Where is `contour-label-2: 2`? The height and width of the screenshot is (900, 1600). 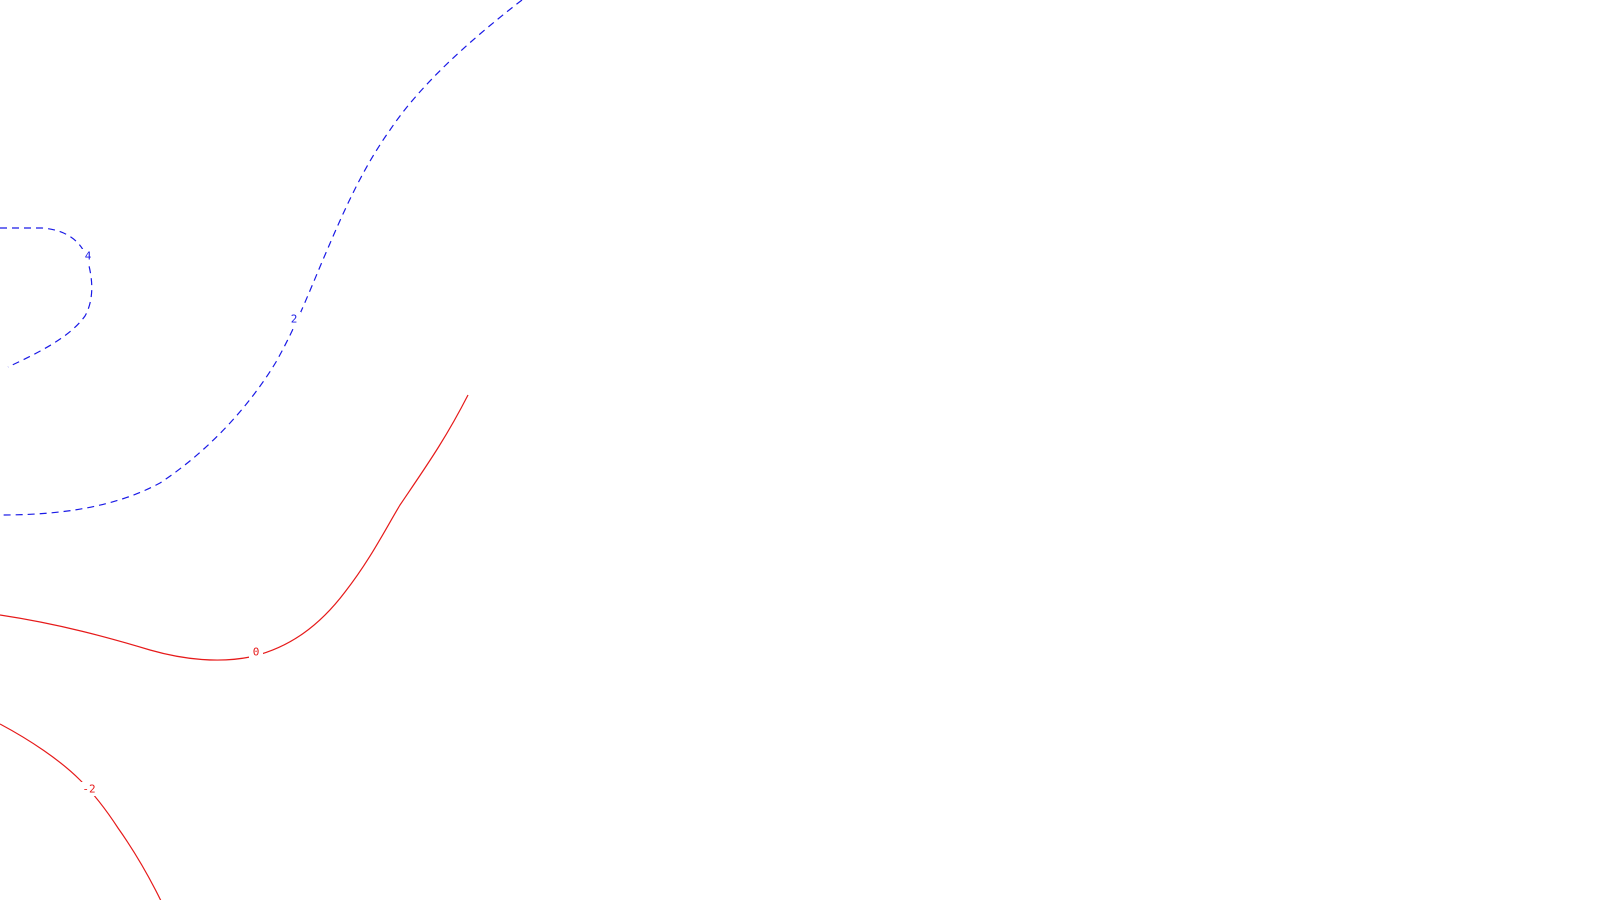
contour-label-2: 2 is located at coordinates (294, 319).